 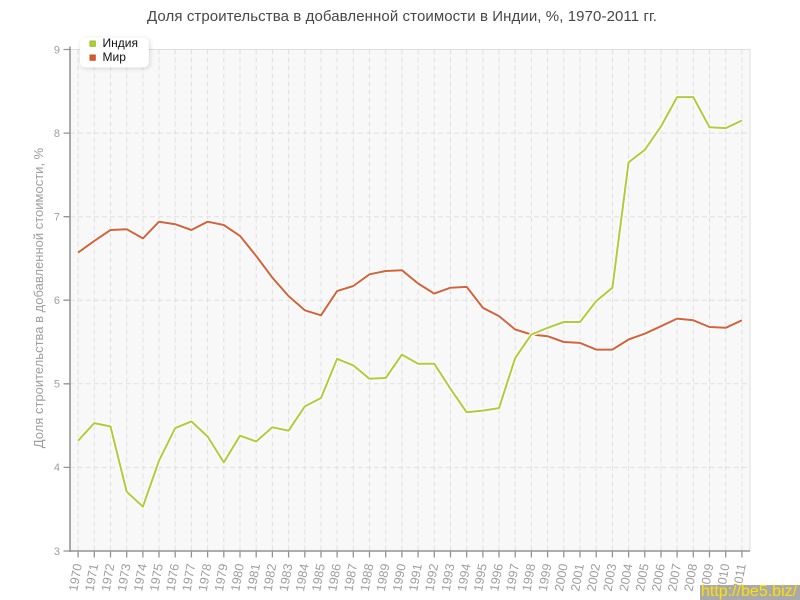 What do you see at coordinates (172, 578) in the screenshot?
I see `svg-text: 1976` at bounding box center [172, 578].